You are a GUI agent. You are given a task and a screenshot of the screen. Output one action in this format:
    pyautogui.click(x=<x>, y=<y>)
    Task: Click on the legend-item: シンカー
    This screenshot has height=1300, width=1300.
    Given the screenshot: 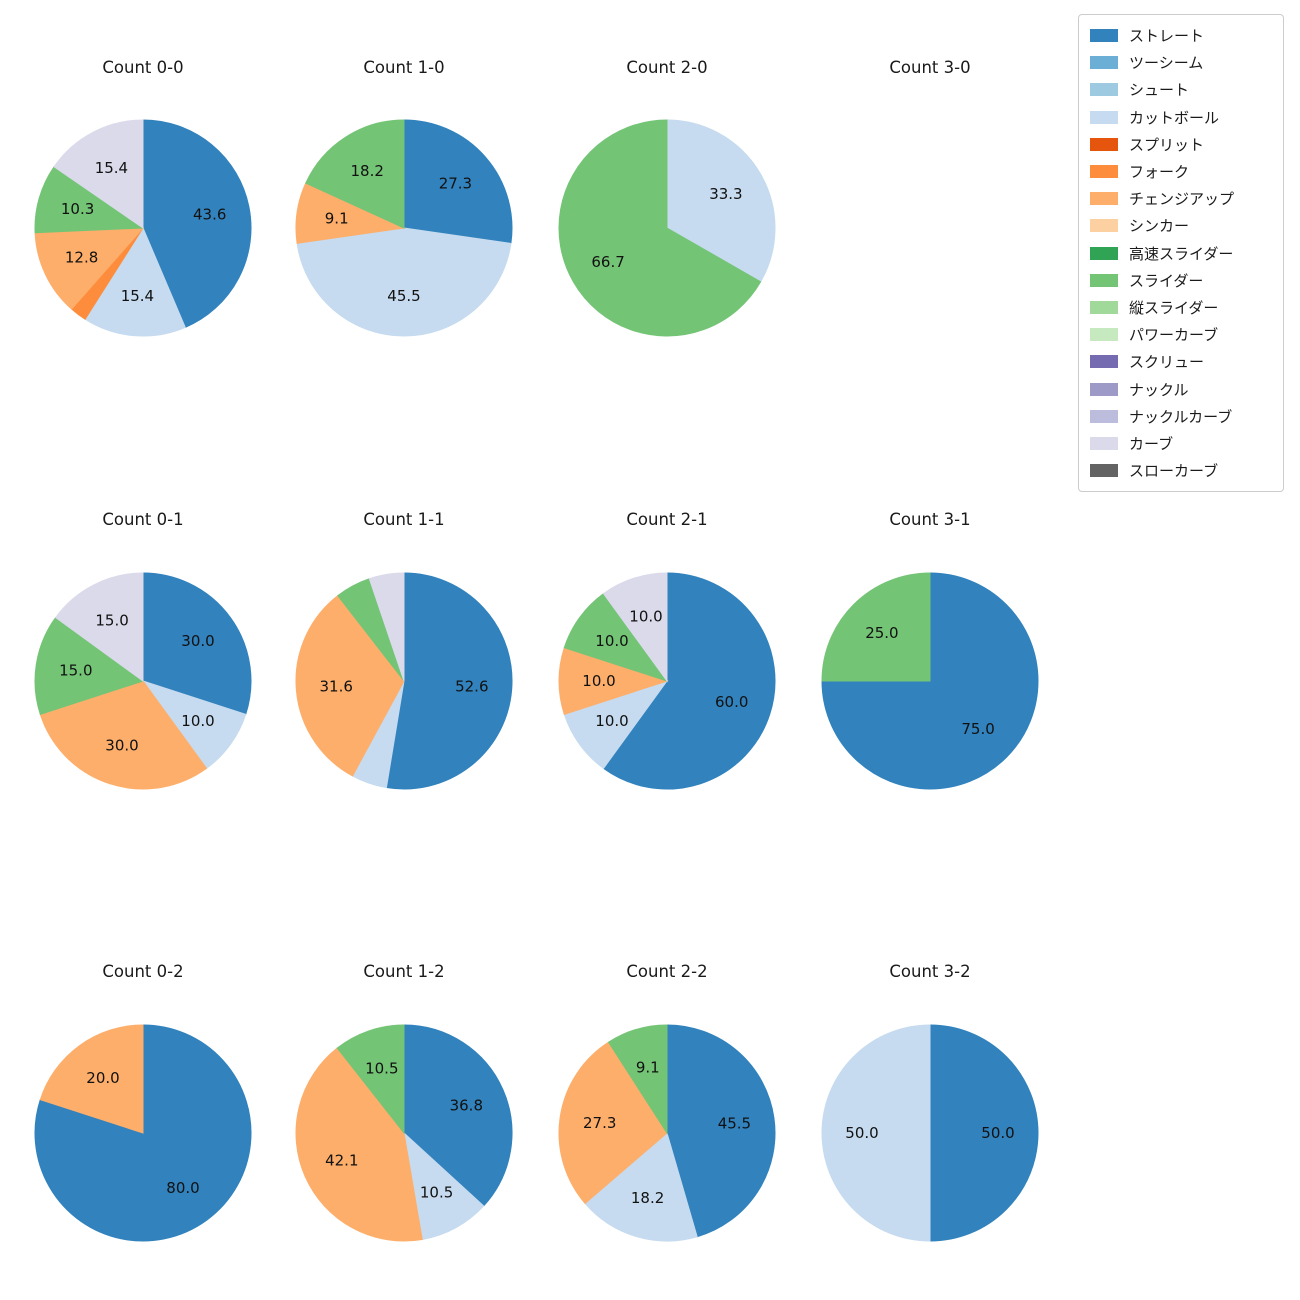 What is the action you would take?
    pyautogui.click(x=1181, y=225)
    